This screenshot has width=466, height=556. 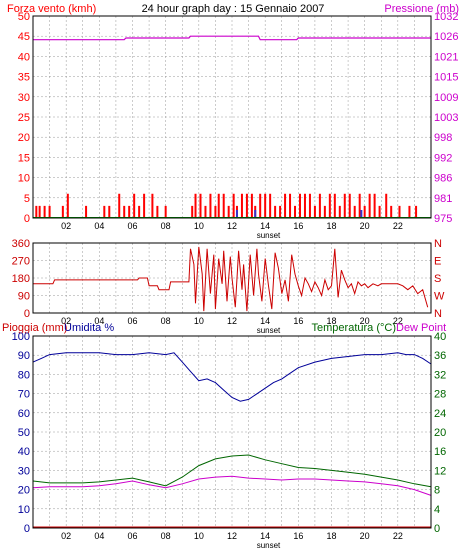 What do you see at coordinates (440, 433) in the screenshot?
I see `temperature-tick-labels: 0 4 8 12 16 20 24 28 32 36 40` at bounding box center [440, 433].